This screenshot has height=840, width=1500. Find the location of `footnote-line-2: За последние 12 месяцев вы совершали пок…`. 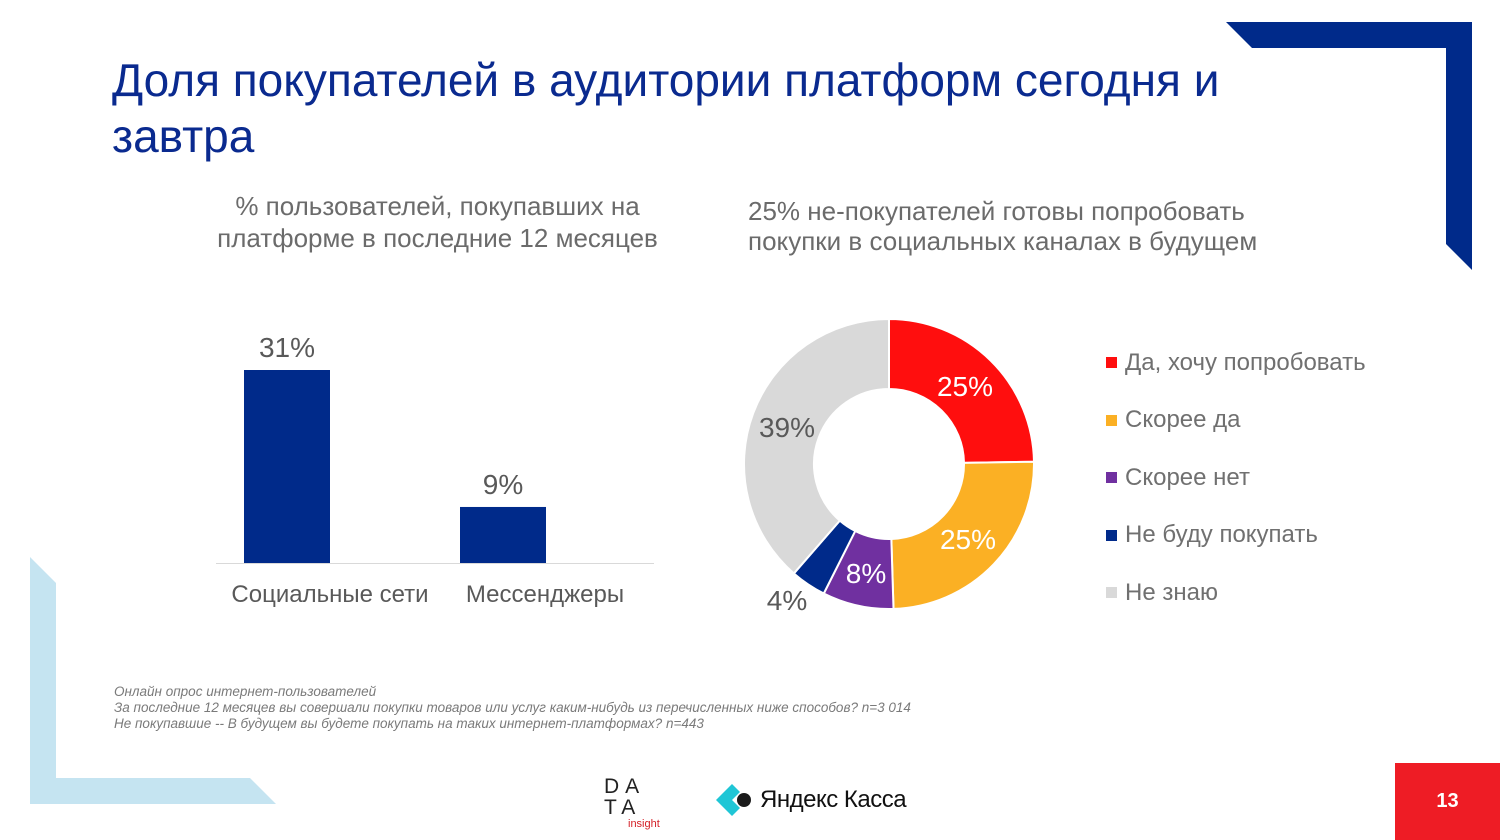

footnote-line-2: За последние 12 месяцев вы совершали пок… is located at coordinates (512, 707).